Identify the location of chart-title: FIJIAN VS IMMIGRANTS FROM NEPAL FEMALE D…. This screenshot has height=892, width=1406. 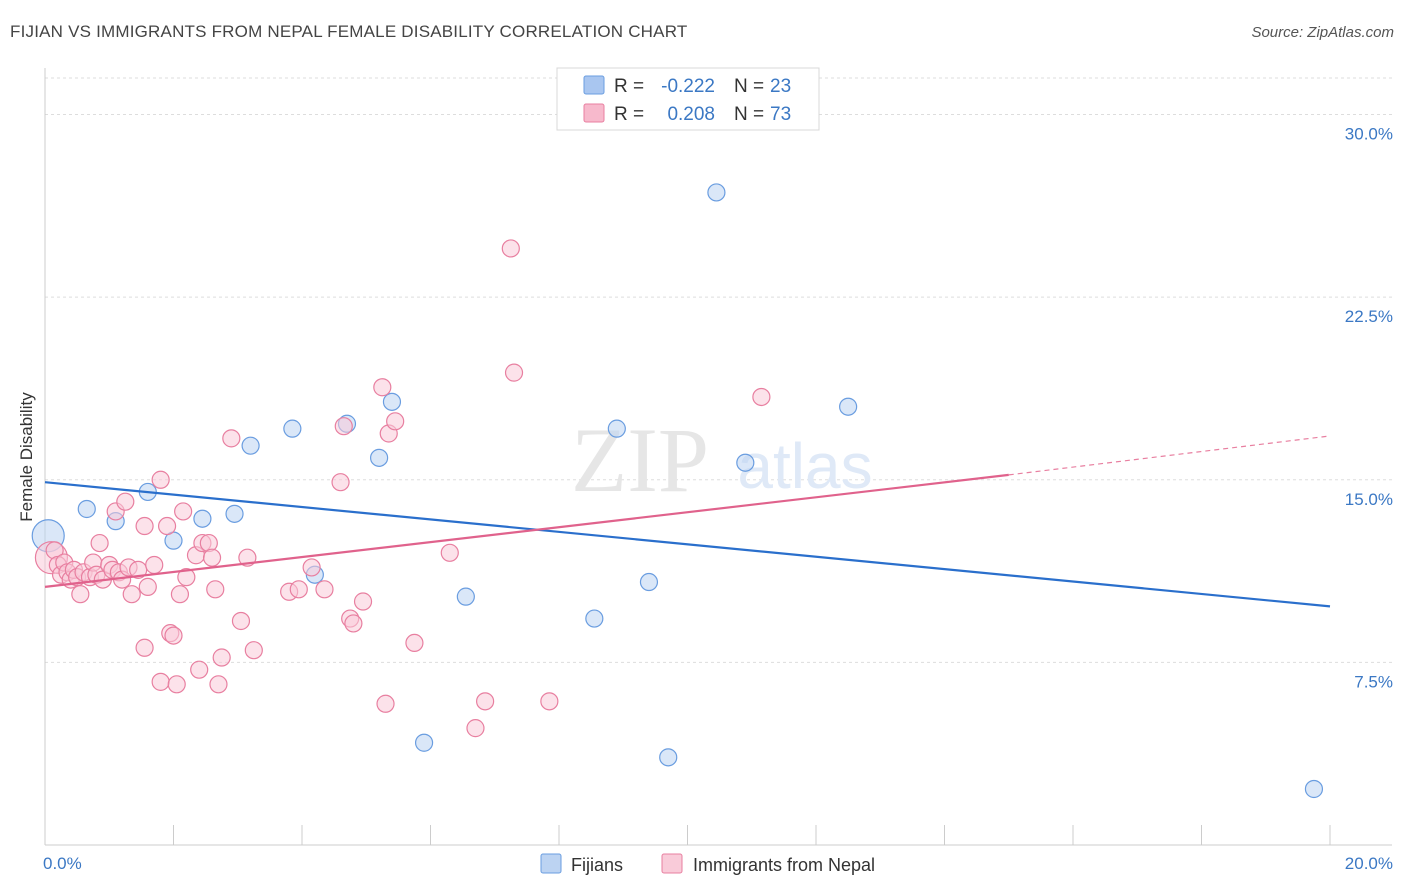
(349, 31).